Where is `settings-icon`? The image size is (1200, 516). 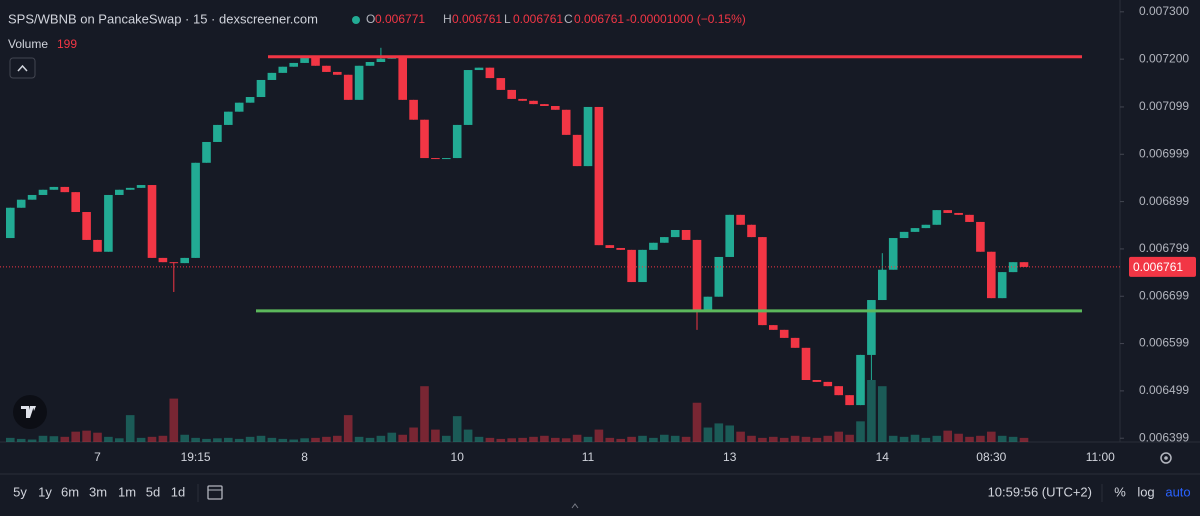 settings-icon is located at coordinates (1166, 458).